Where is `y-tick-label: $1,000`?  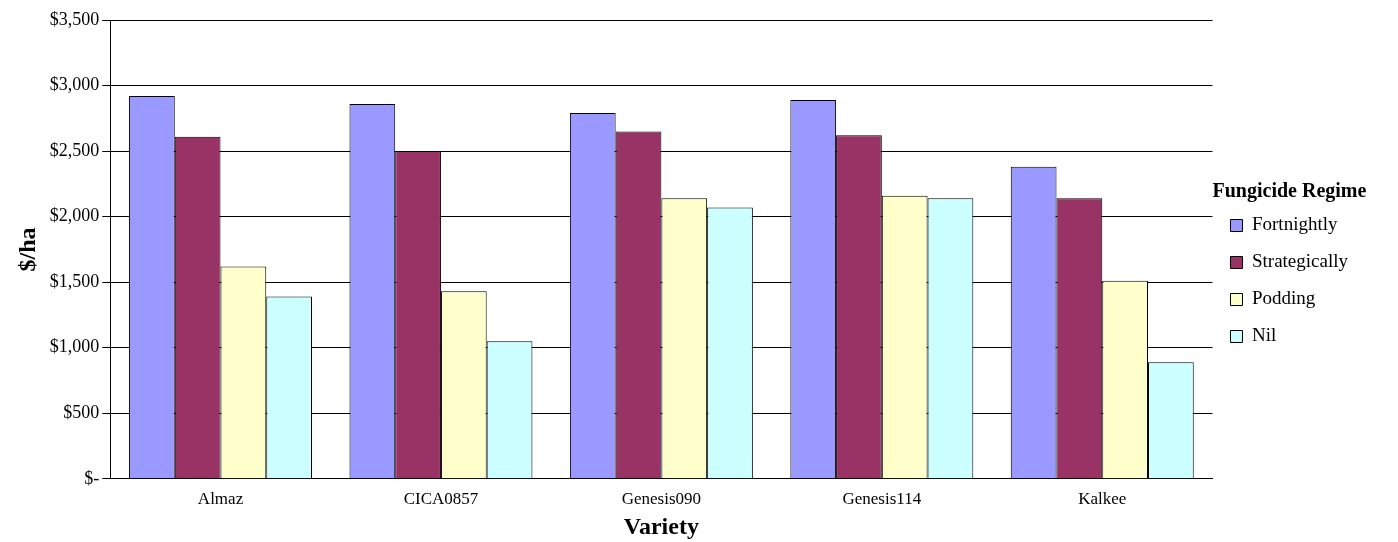
y-tick-label: $1,000 is located at coordinates (74, 346).